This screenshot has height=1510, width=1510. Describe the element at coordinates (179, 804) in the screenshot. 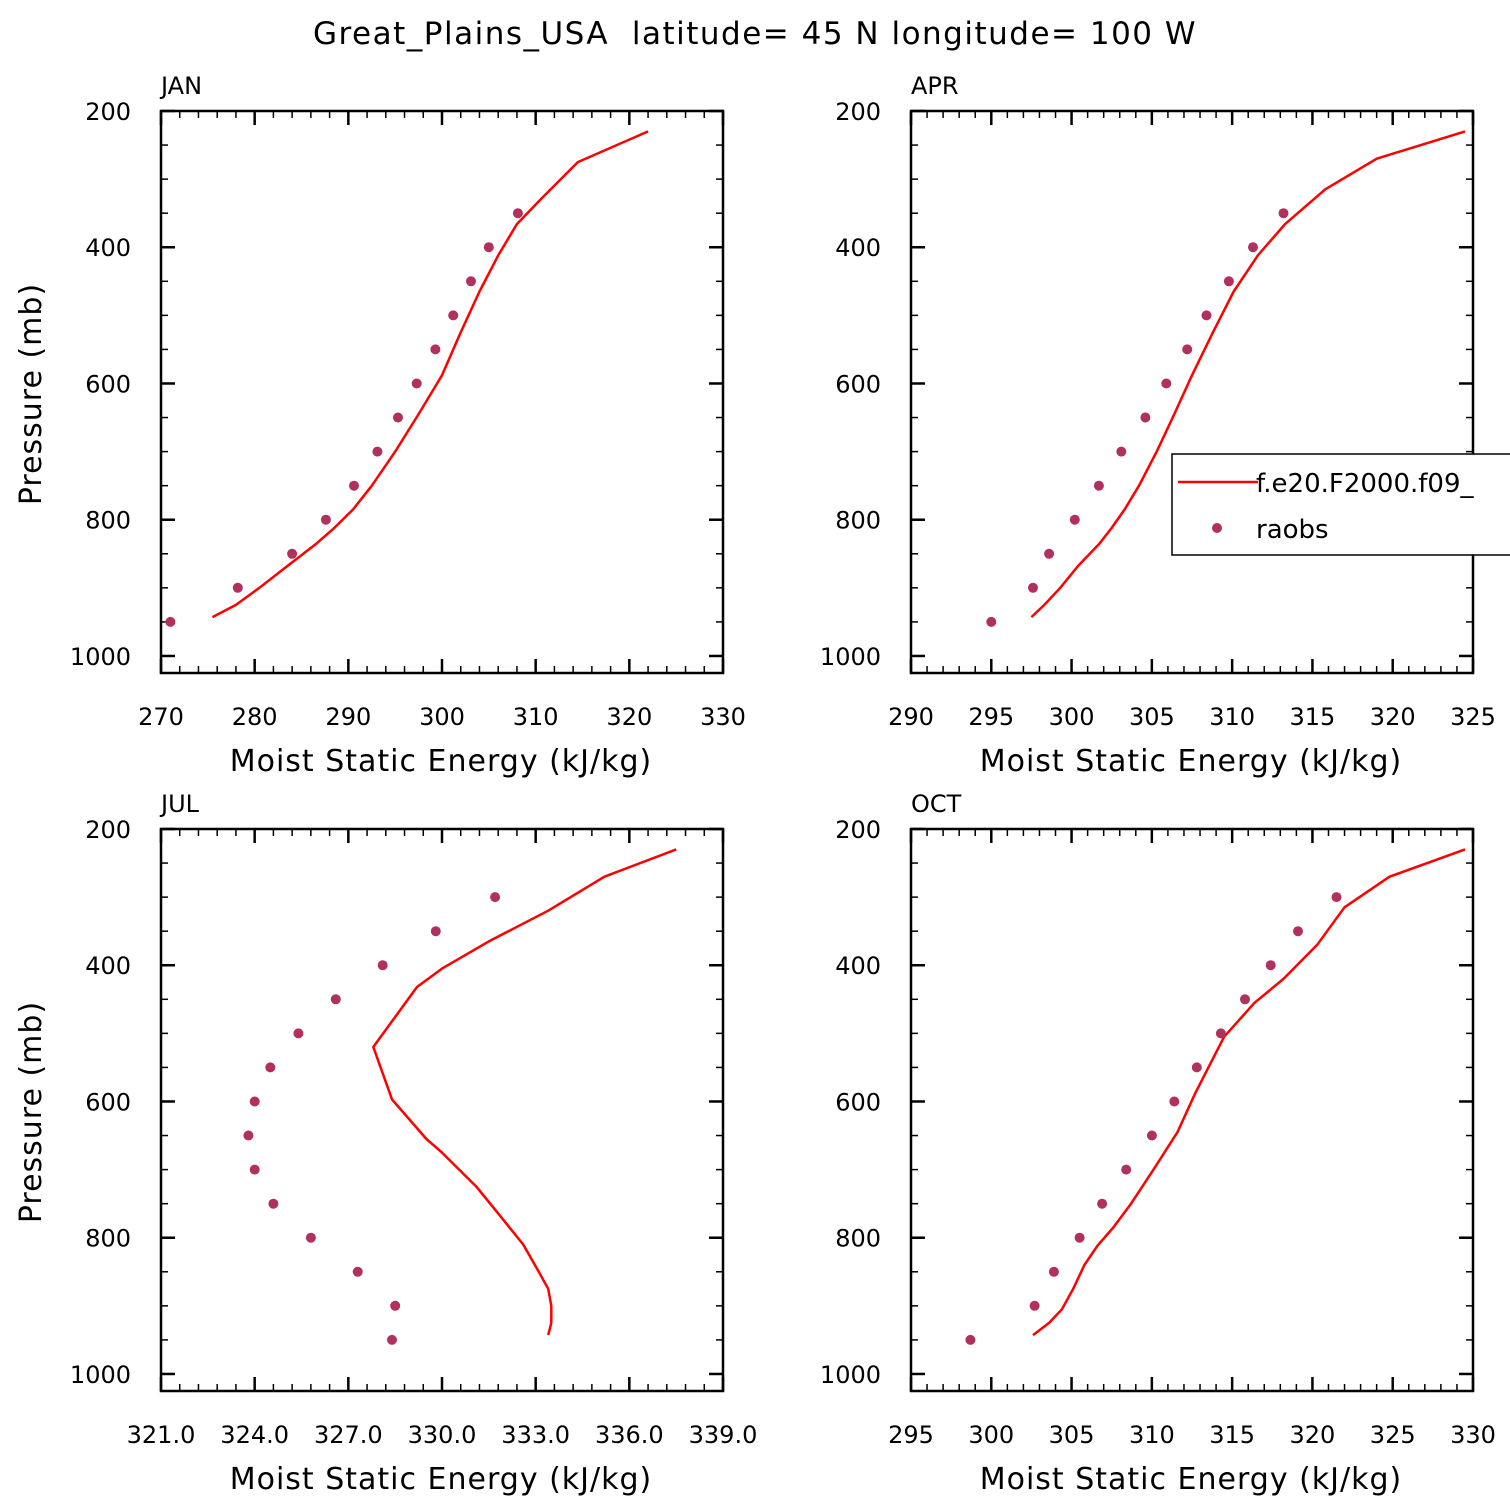

I see `panel-label: JUL` at that location.